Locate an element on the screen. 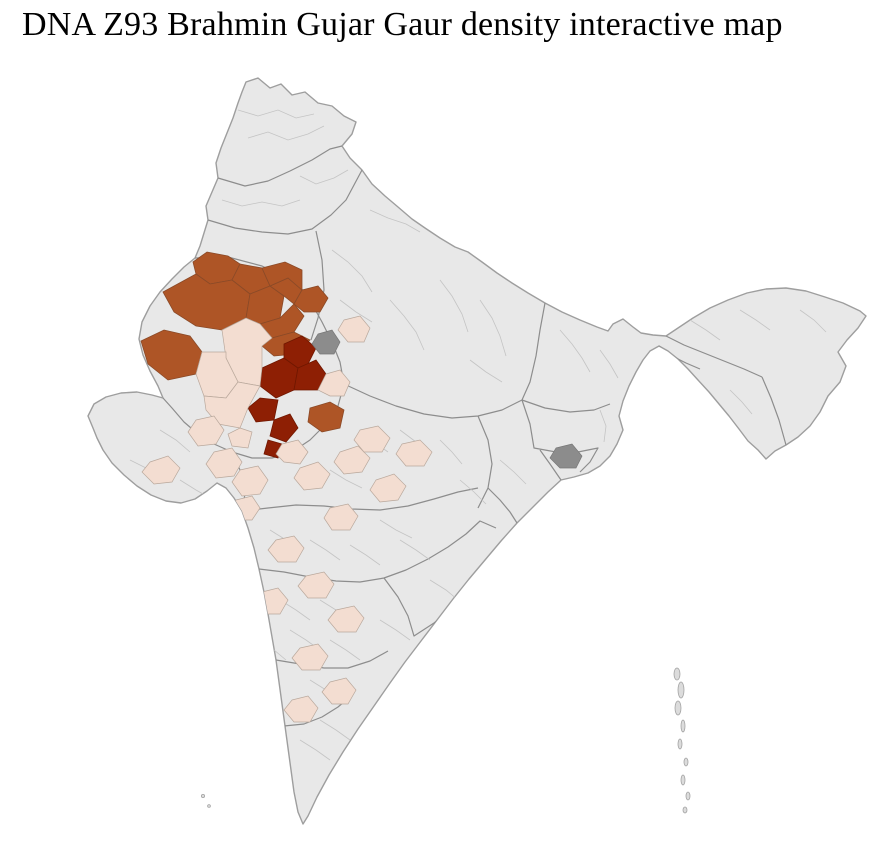  lakshadweep-islands is located at coordinates (205, 801).